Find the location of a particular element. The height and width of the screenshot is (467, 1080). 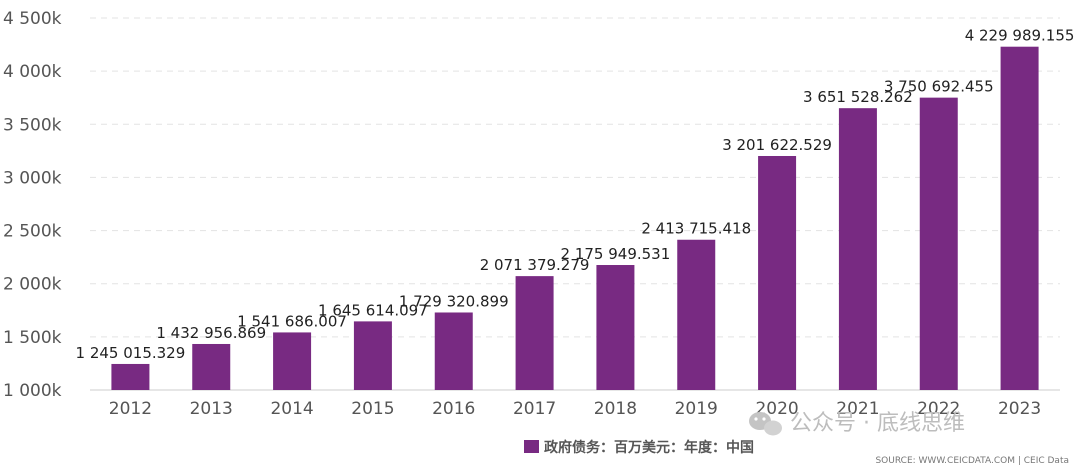

legend: 政府债务：百万美元：年度：中国 is located at coordinates (639, 447).